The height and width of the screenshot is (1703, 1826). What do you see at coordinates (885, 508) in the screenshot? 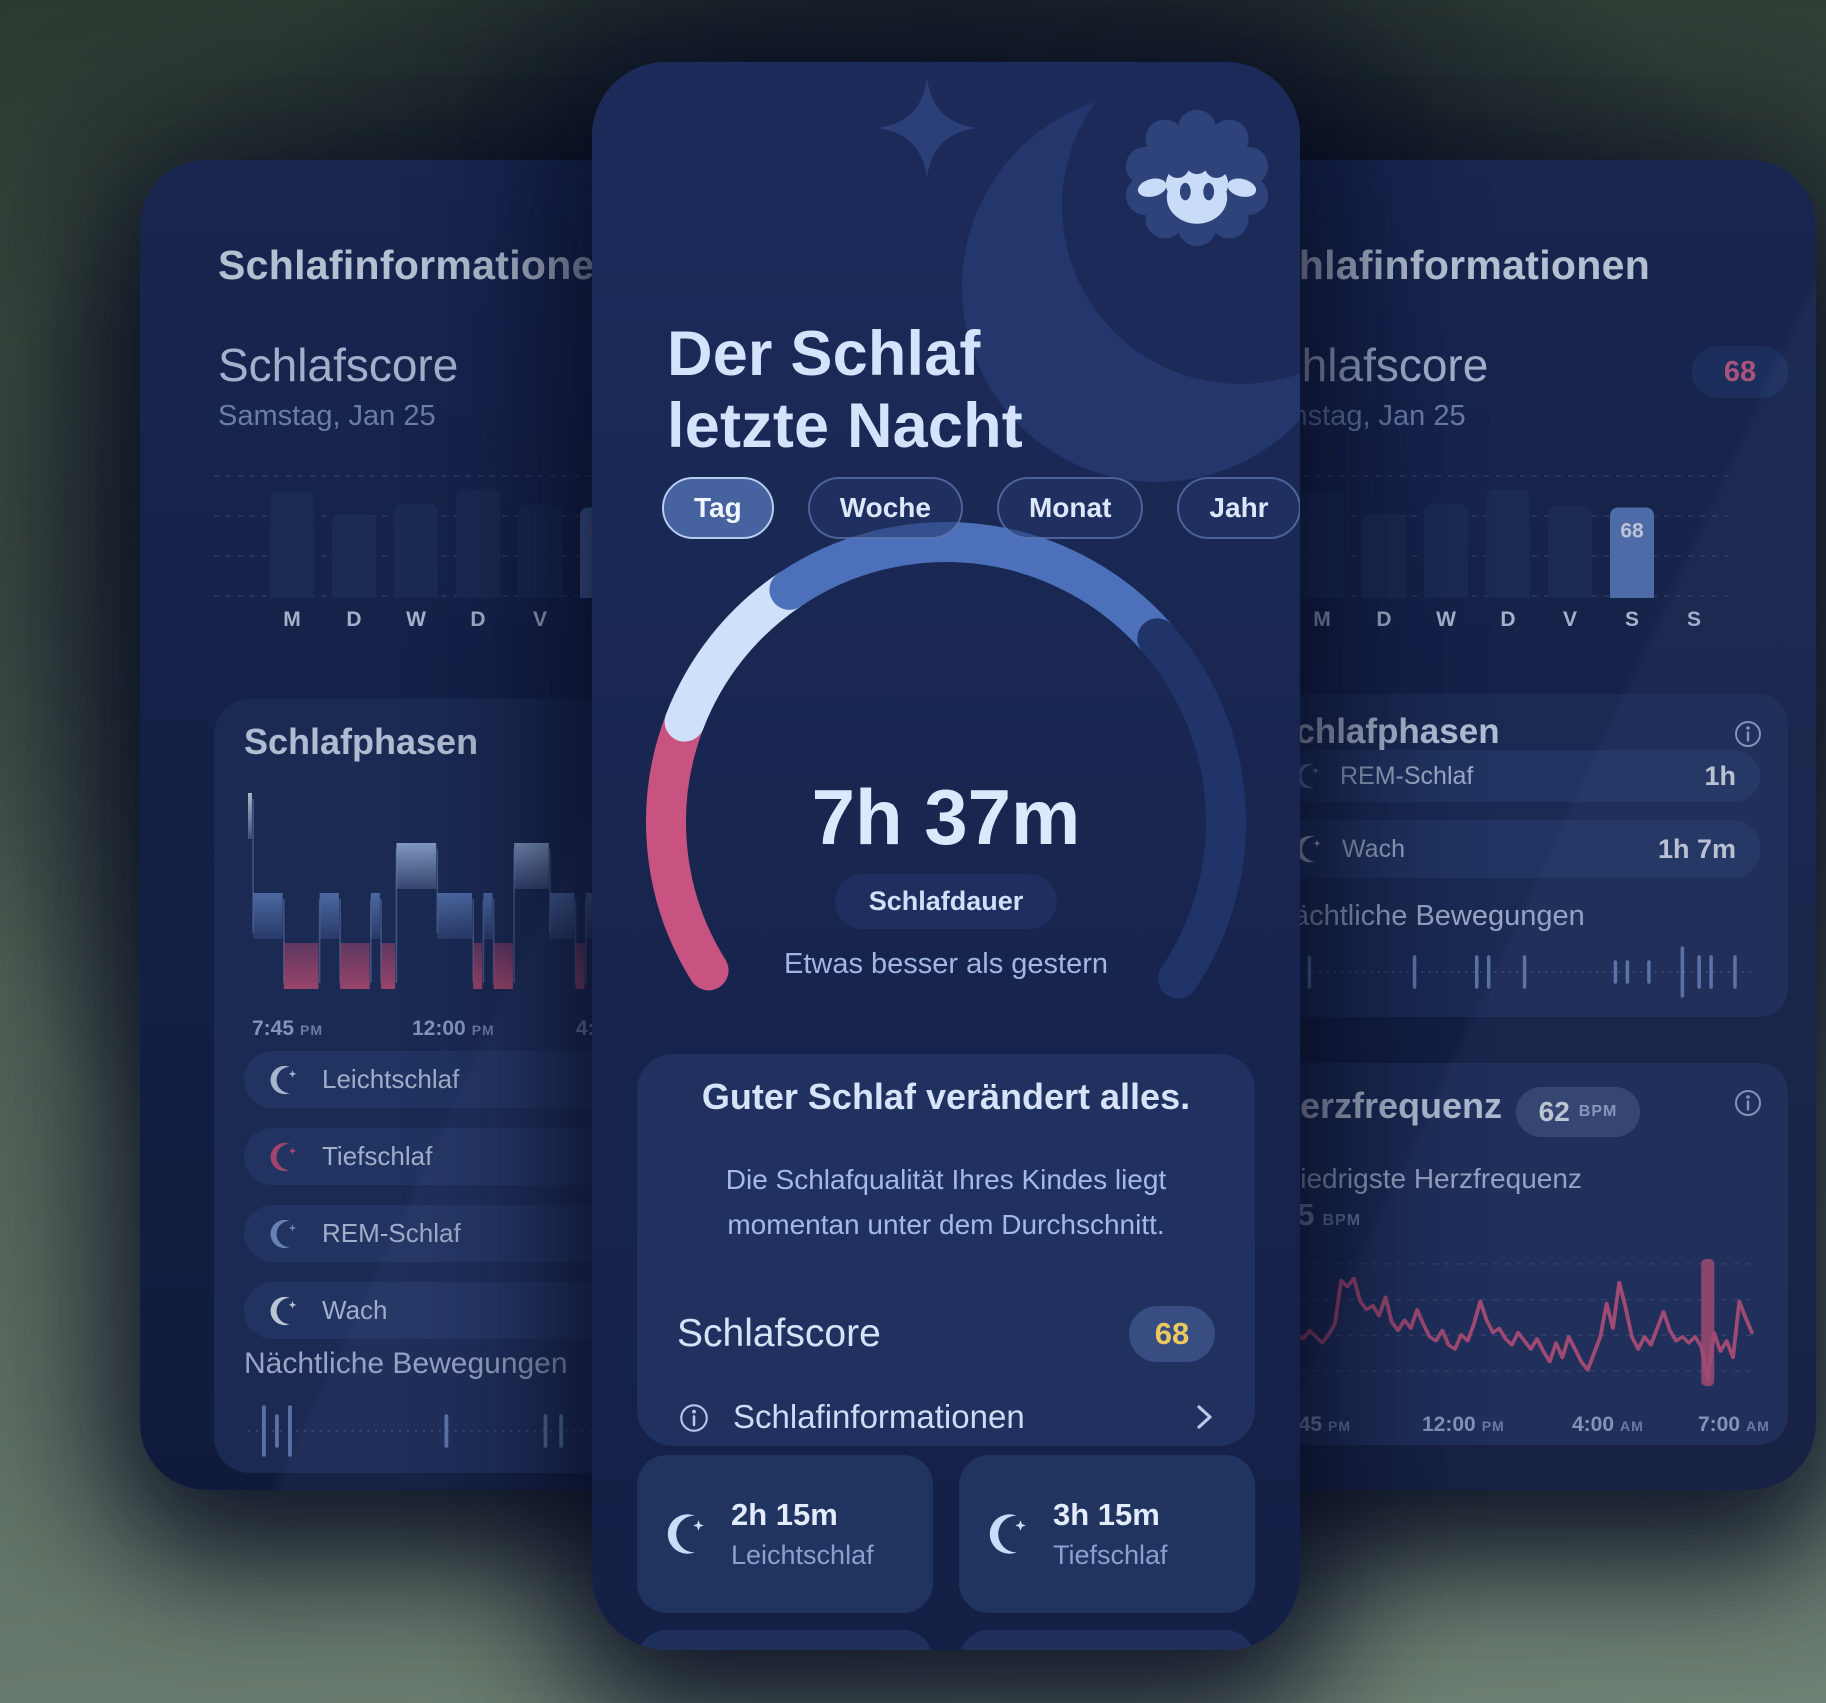
I see `tab-woche: Woche` at bounding box center [885, 508].